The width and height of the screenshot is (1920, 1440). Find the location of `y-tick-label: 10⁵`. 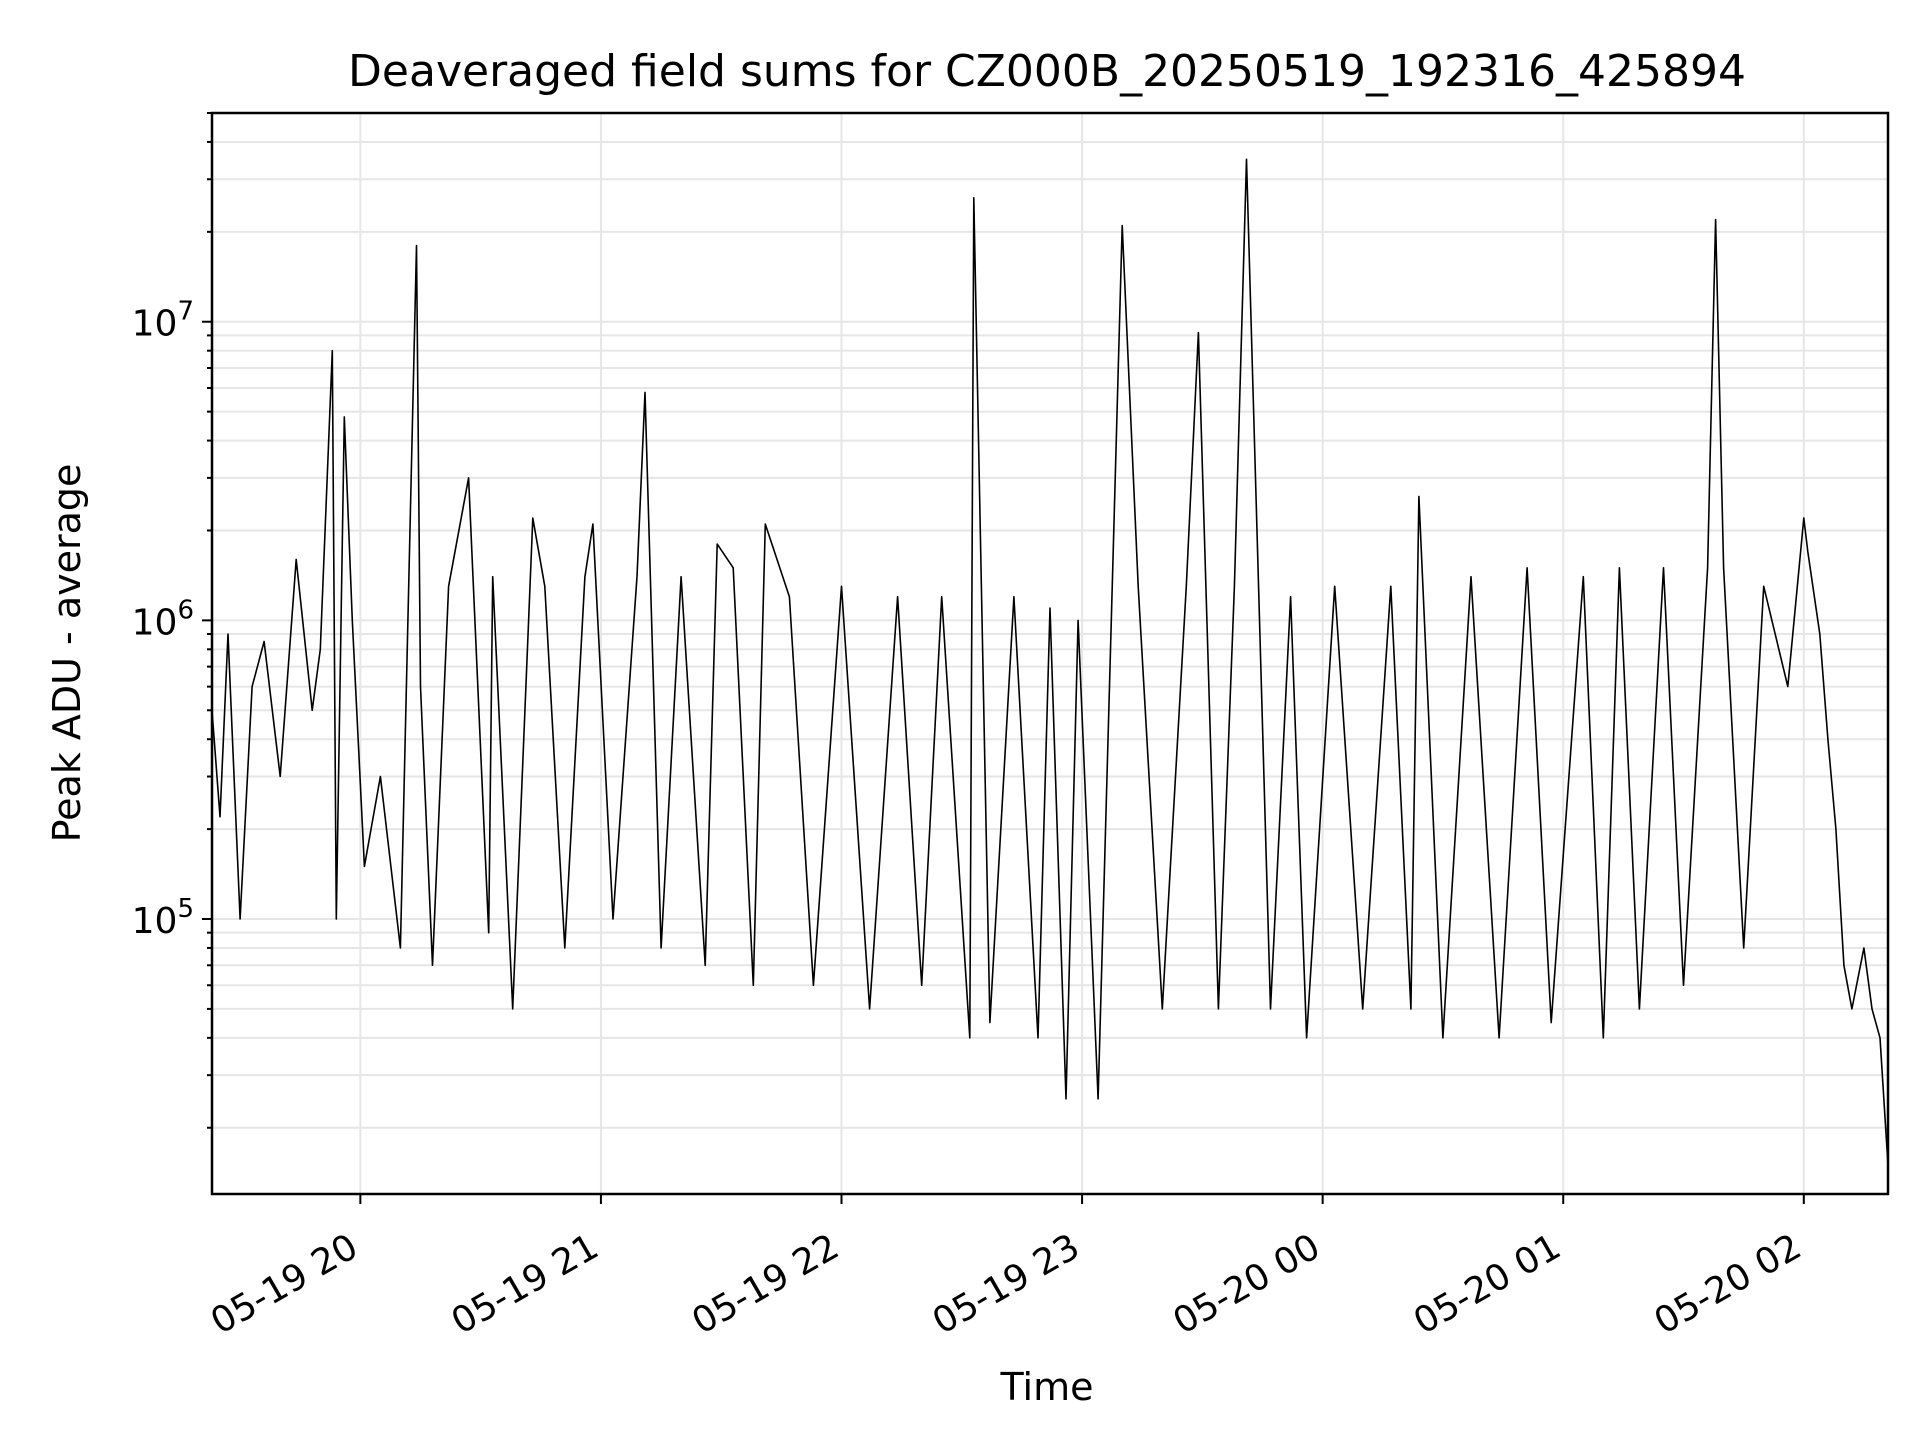

y-tick-label: 10⁵ is located at coordinates (163, 918).